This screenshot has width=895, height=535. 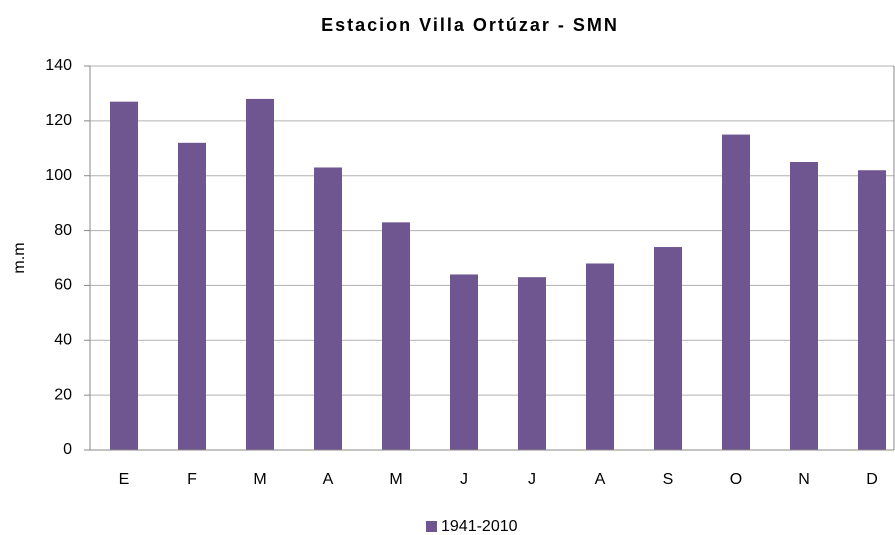 I want to click on x-tick-label: N, so click(x=804, y=479).